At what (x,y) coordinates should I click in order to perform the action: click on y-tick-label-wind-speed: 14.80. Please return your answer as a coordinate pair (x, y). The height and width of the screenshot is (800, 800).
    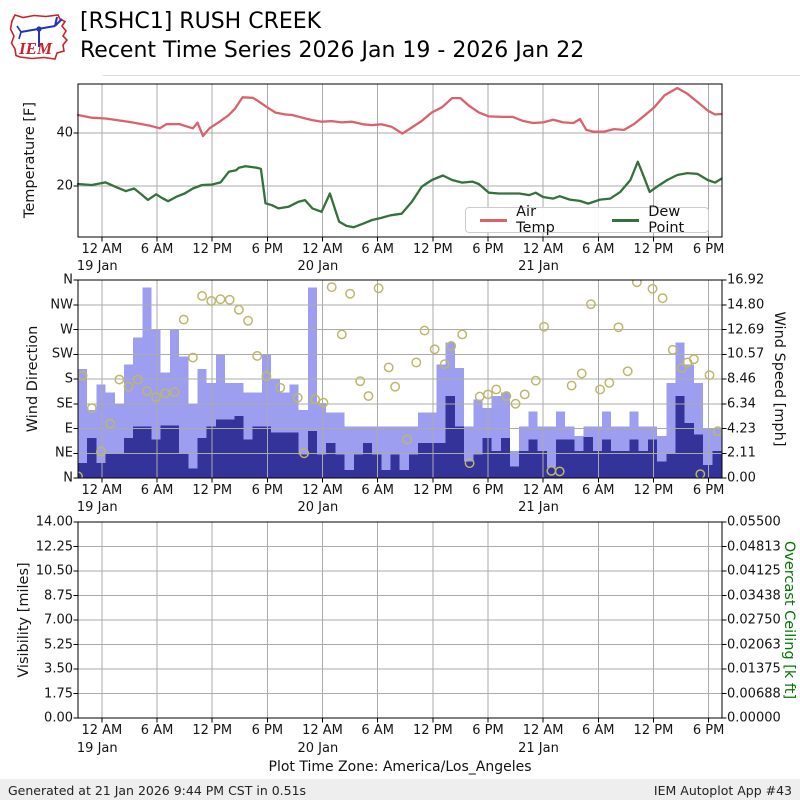
    Looking at the image, I should click on (746, 305).